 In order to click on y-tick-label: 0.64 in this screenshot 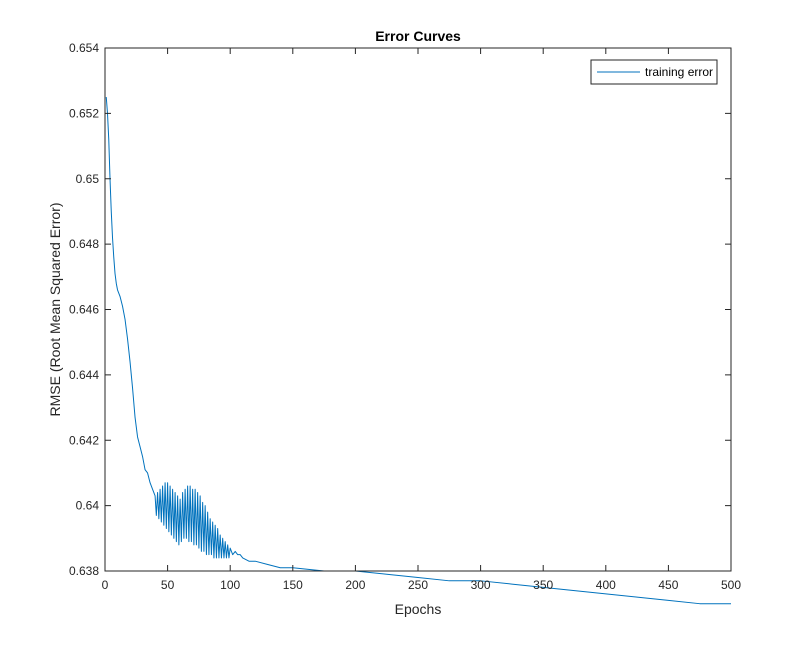, I will do `click(88, 506)`.